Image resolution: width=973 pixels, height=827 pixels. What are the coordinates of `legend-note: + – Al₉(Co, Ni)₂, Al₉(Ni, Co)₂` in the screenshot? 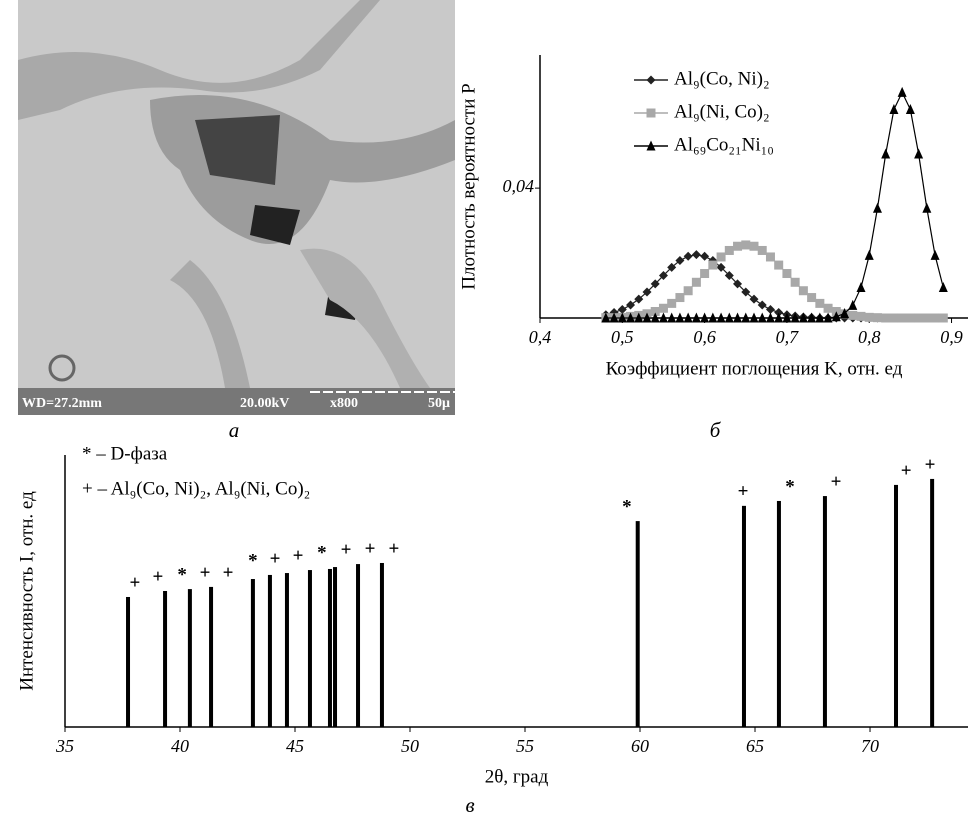 It's located at (196, 488).